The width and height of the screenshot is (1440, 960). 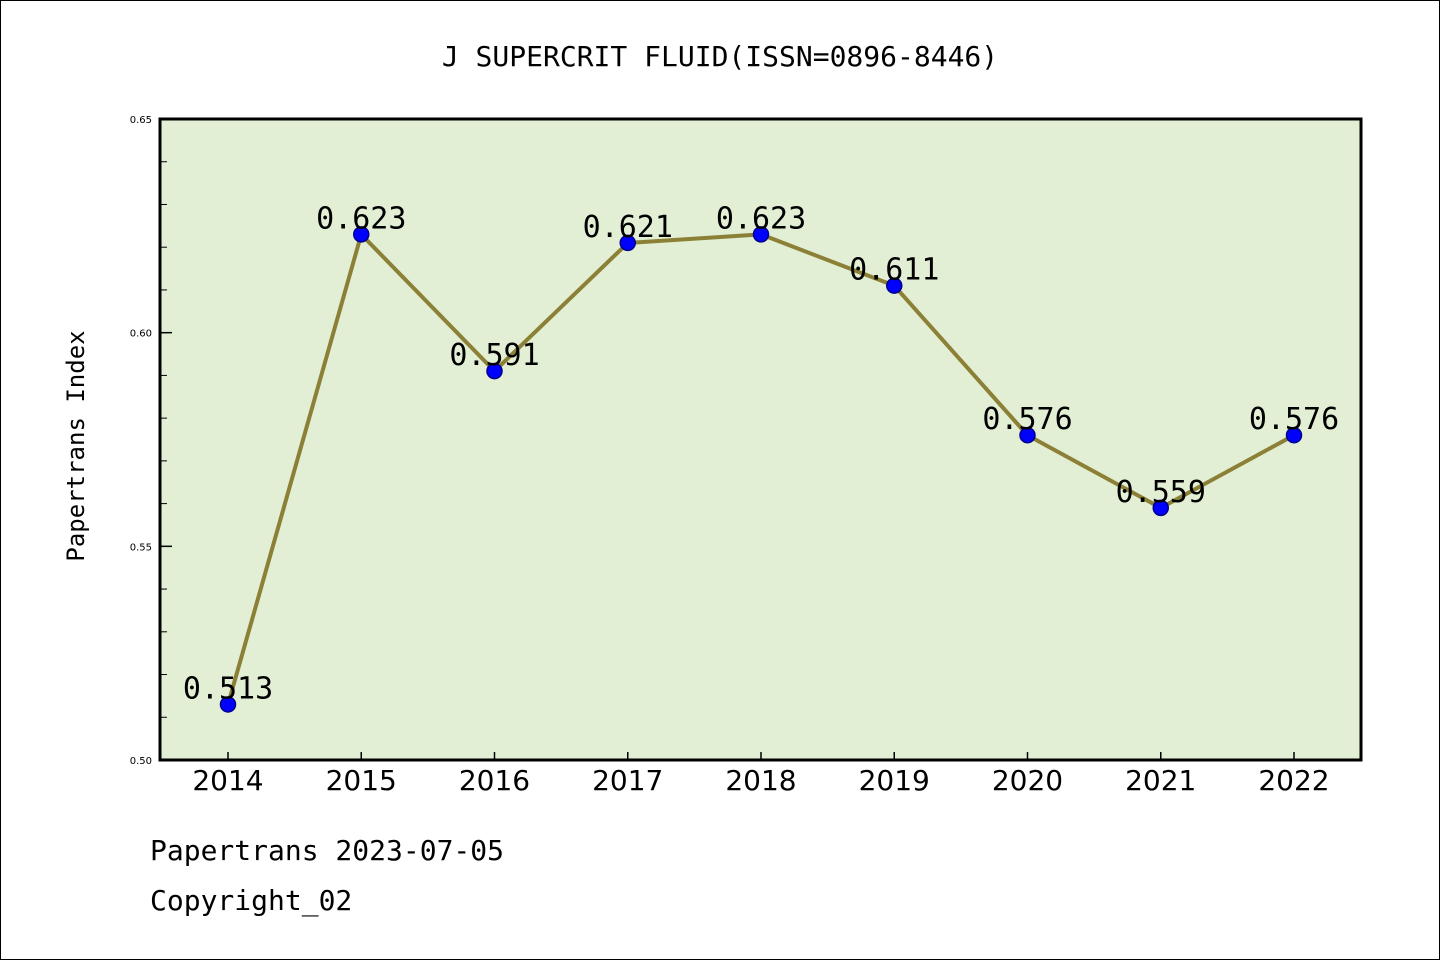 What do you see at coordinates (1027, 780) in the screenshot?
I see `x-tick-label: 2020` at bounding box center [1027, 780].